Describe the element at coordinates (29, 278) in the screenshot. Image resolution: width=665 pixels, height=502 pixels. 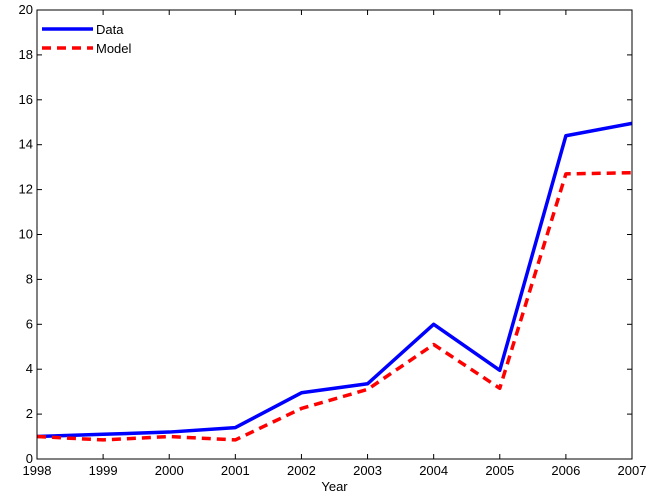
I see `y-tick-label: 8` at that location.